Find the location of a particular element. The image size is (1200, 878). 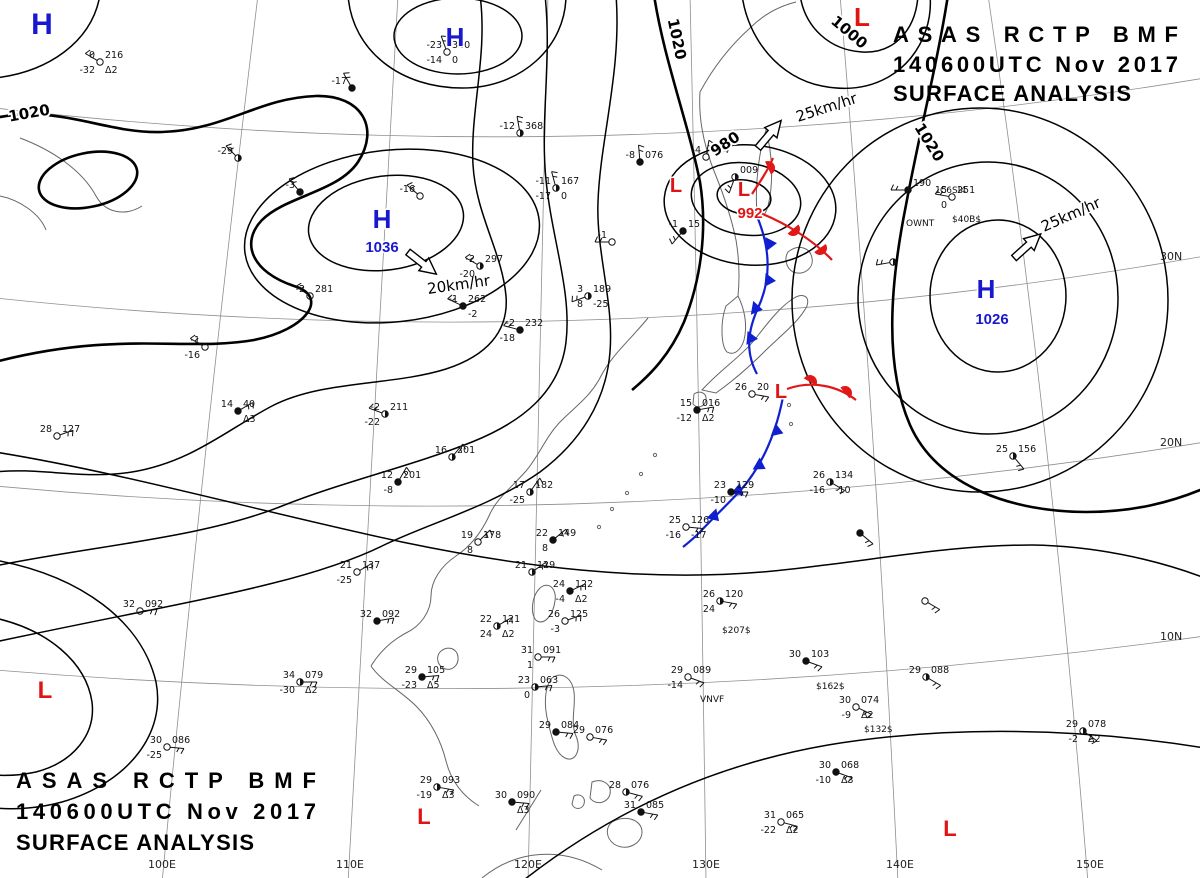

station-temperature: -29 is located at coordinates (225, 151).